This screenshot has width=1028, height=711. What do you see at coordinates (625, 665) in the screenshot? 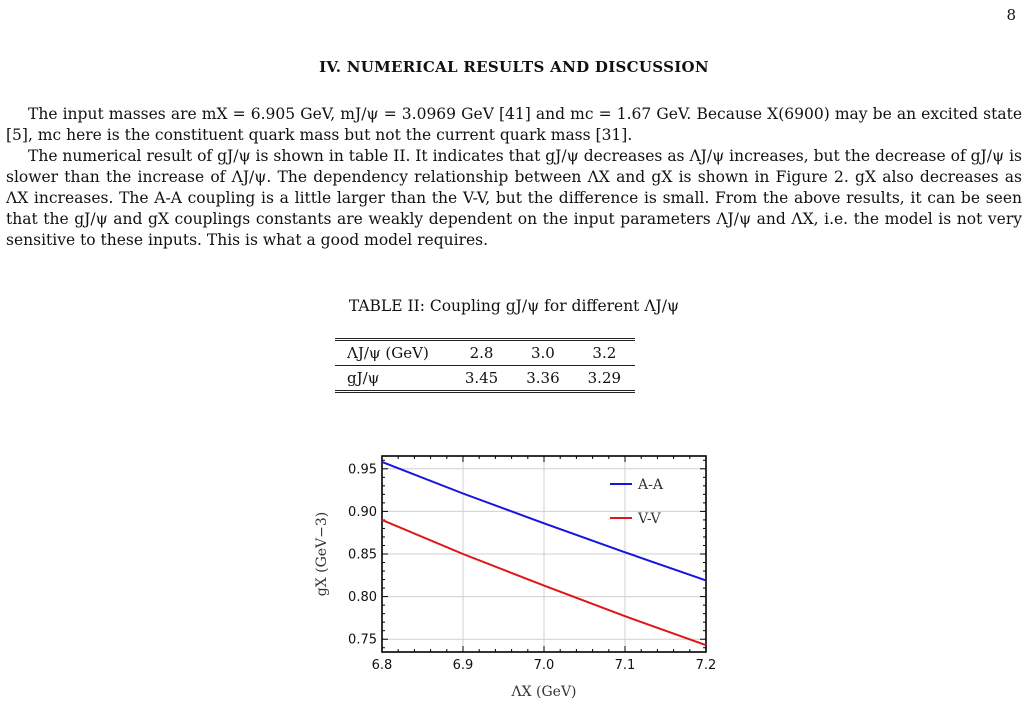
I see `x-tick-label: 7.1` at bounding box center [625, 665].